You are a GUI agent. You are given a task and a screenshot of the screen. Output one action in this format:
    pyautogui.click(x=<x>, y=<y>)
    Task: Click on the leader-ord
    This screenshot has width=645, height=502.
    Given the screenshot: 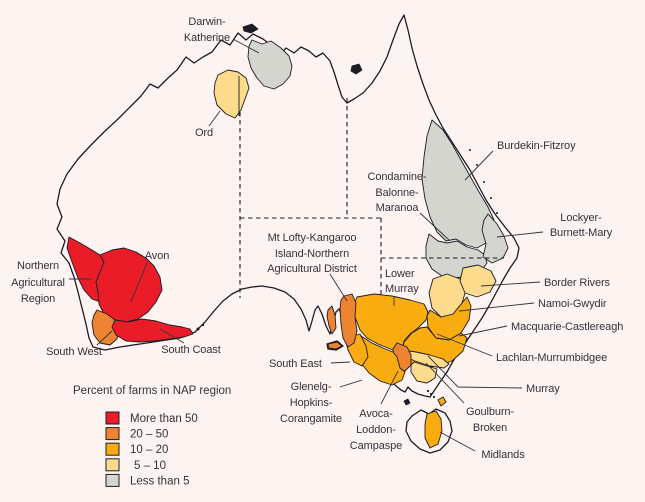 What is the action you would take?
    pyautogui.click(x=214, y=118)
    